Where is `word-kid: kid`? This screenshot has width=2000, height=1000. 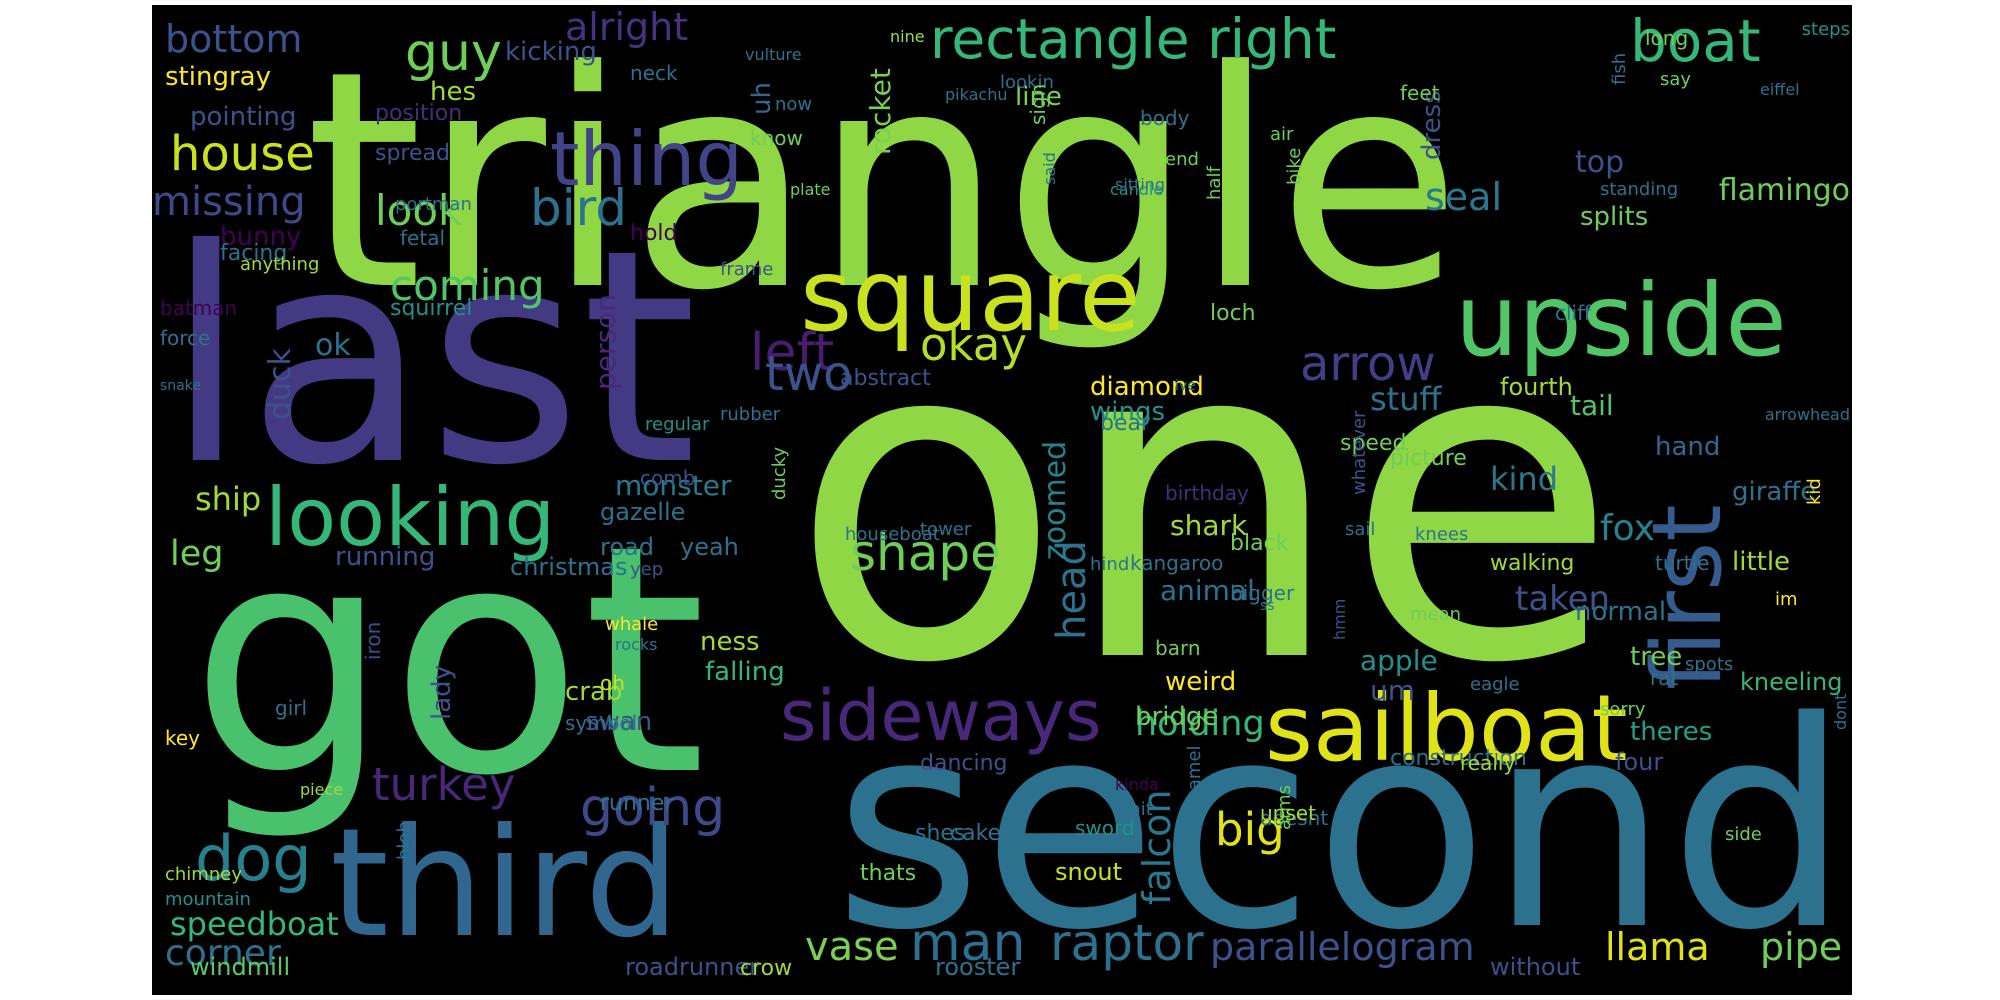 word-kid: kid is located at coordinates (1814, 491).